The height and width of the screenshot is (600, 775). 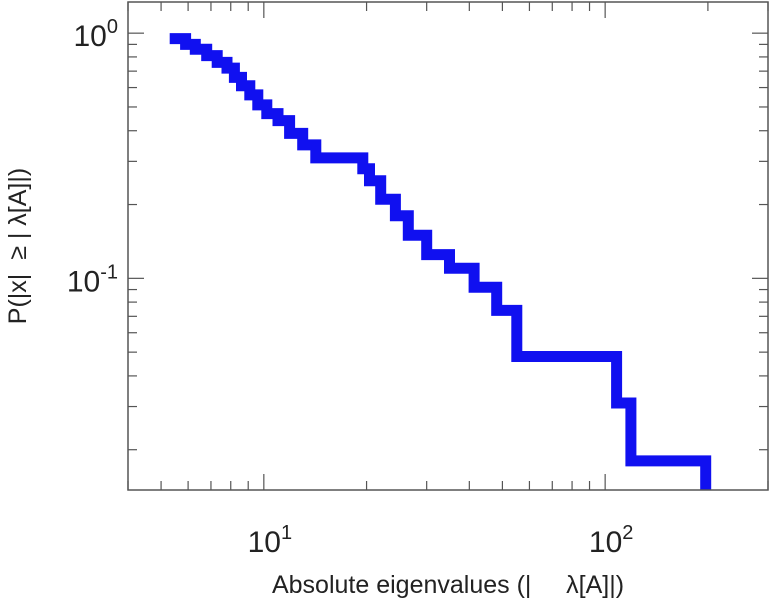 What do you see at coordinates (611, 540) in the screenshot?
I see `x-tick-label: 10²` at bounding box center [611, 540].